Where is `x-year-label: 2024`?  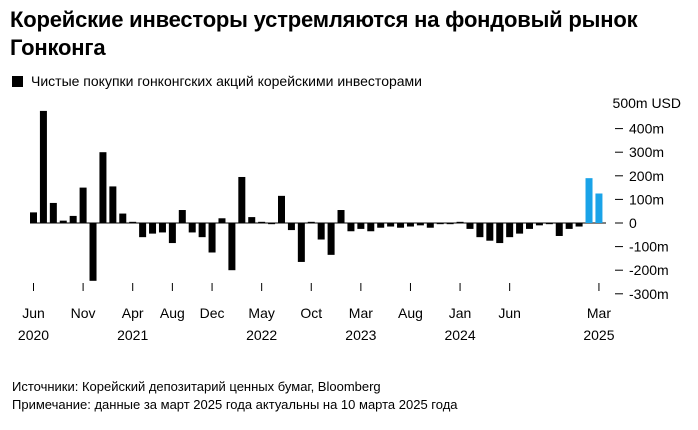 x-year-label: 2024 is located at coordinates (459, 335).